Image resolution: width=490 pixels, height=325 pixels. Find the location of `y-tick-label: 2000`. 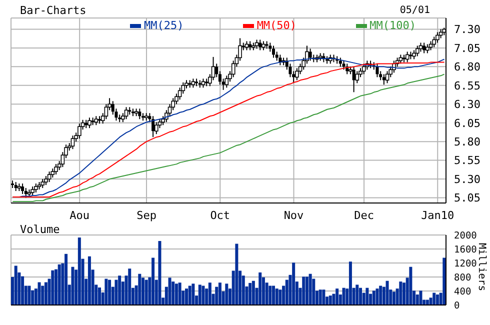

y-tick-label: 2000 is located at coordinates (466, 236).